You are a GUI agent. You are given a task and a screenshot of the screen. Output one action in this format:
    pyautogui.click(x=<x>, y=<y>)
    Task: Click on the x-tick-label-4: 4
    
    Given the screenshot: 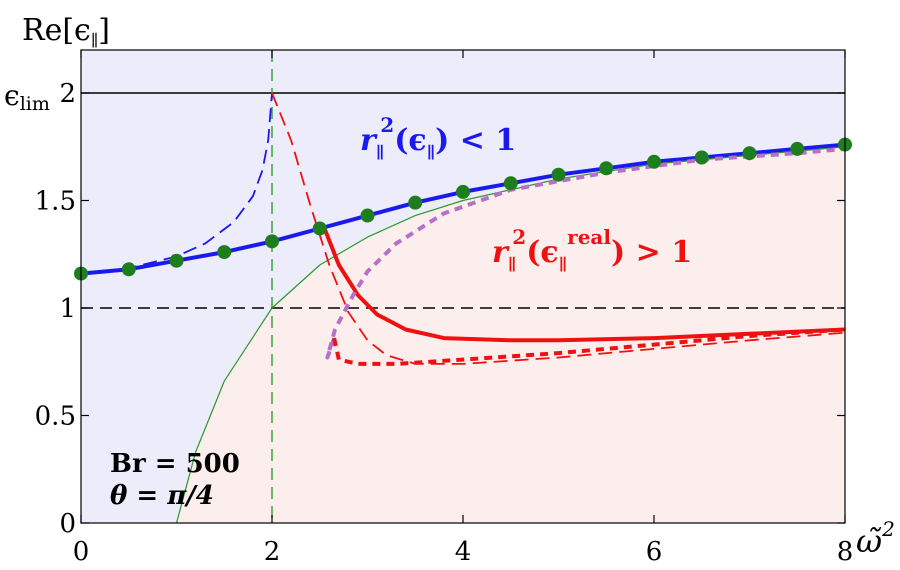 What is the action you would take?
    pyautogui.click(x=463, y=552)
    